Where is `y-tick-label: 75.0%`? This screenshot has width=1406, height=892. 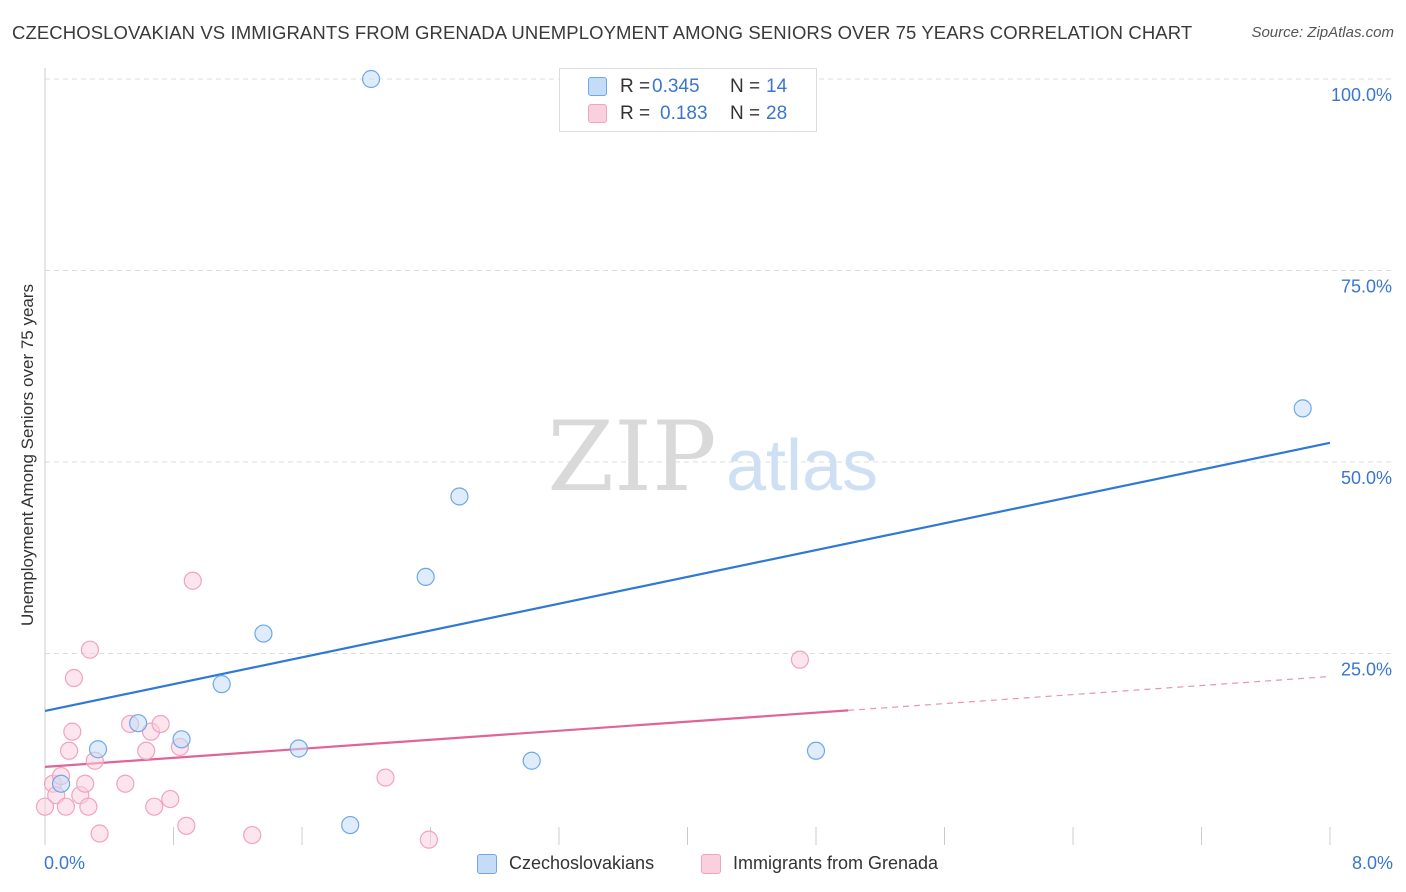
y-tick-label: 75.0% is located at coordinates (1366, 287).